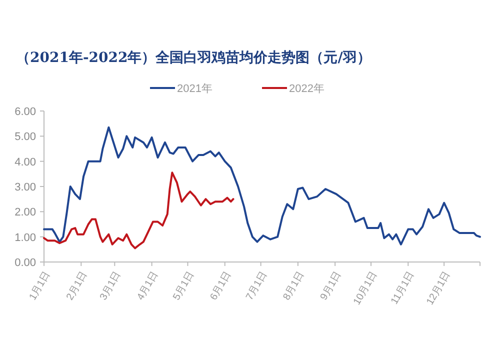  Describe the element at coordinates (25, 162) in the screenshot. I see `y-tick-label: 4.00` at that location.